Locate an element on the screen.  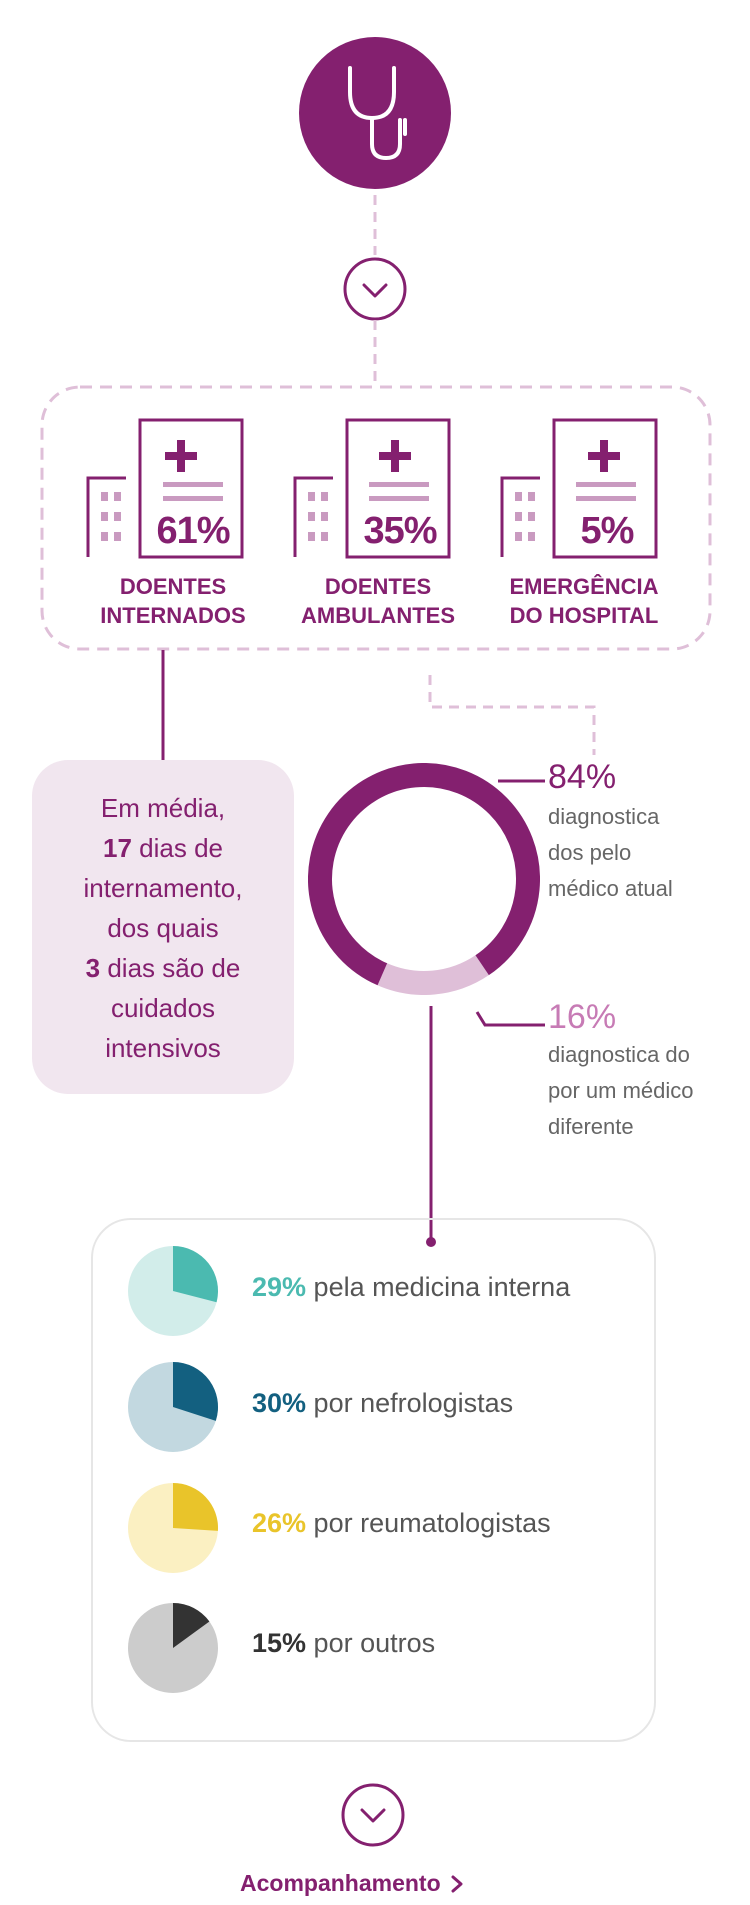
hospital-label-line: AMBULANTES is located at coordinates (378, 615).